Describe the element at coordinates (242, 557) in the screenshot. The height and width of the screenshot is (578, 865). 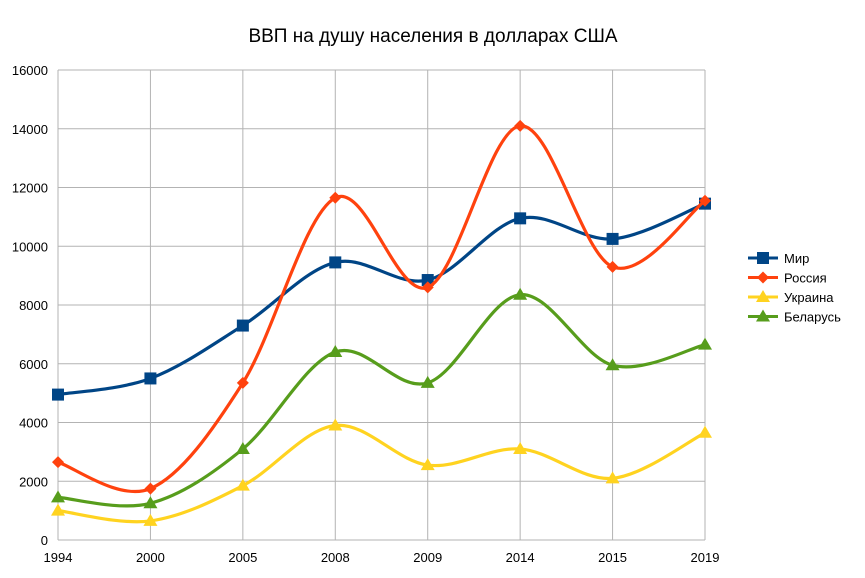
I see `x-tick-label: 2005` at that location.